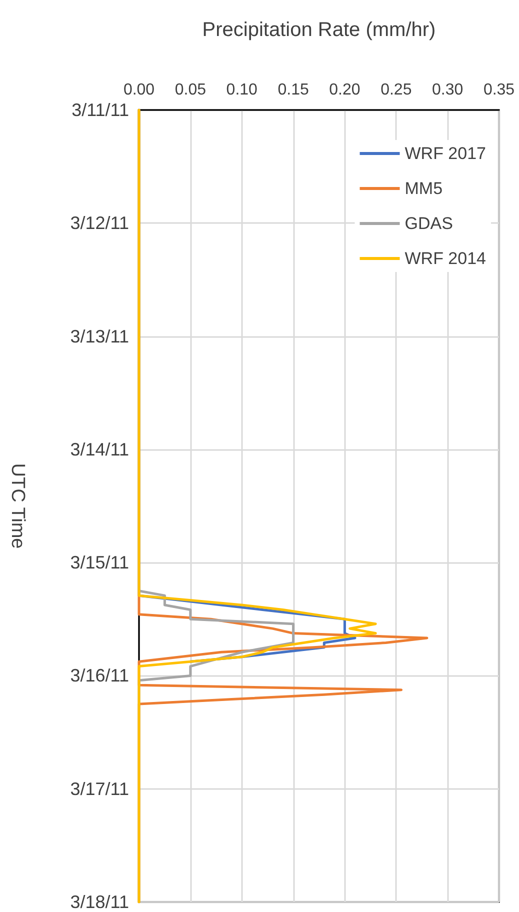 The width and height of the screenshot is (519, 912). What do you see at coordinates (100, 110) in the screenshot?
I see `y-tick-label: 3/11/11` at bounding box center [100, 110].